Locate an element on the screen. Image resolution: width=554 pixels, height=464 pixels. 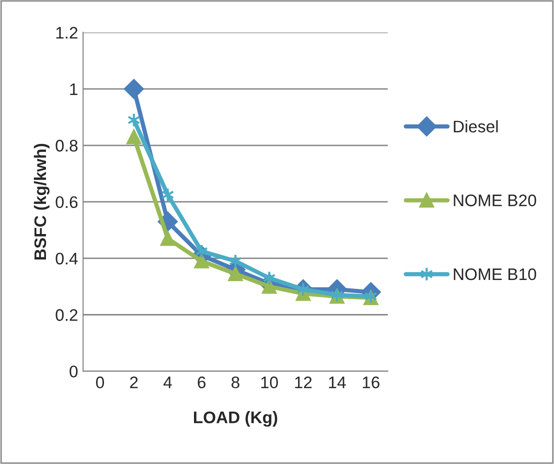
x-axis-title: LOAD (Kg) is located at coordinates (236, 419).